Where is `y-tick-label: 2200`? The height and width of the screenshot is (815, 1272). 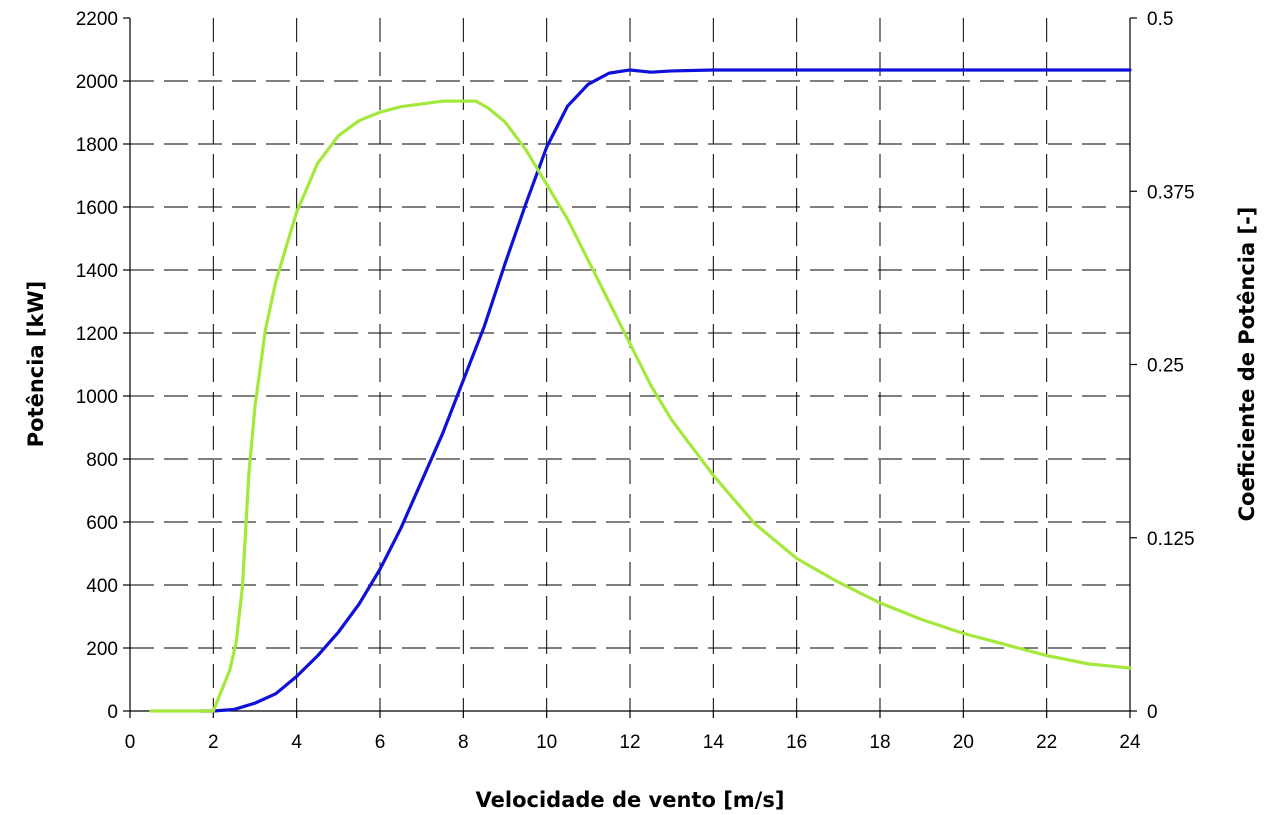 y-tick-label: 2200 is located at coordinates (97, 19).